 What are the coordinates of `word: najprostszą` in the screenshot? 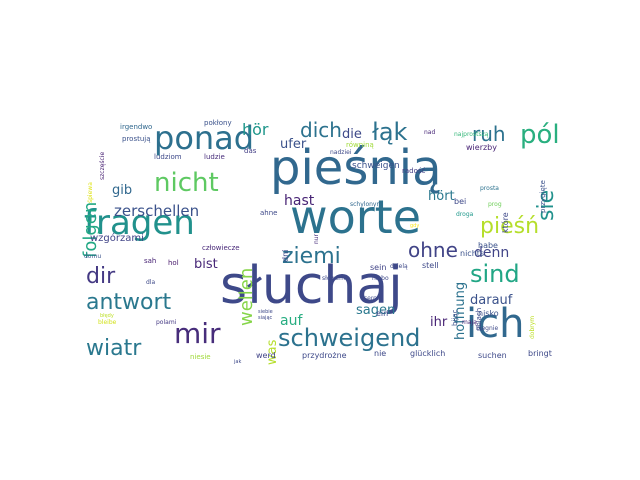 It's located at (471, 134).